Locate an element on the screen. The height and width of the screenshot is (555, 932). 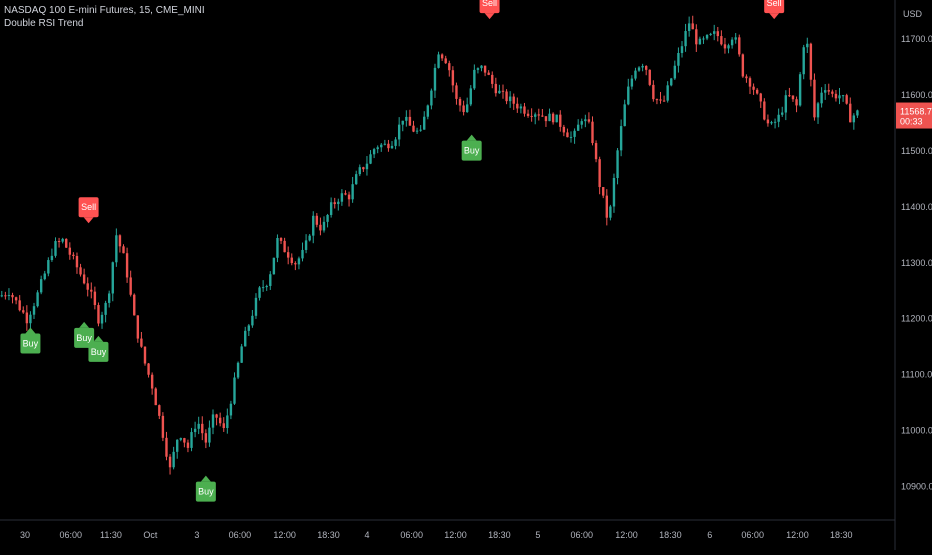
time-tick-label: 5 is located at coordinates (537, 535).